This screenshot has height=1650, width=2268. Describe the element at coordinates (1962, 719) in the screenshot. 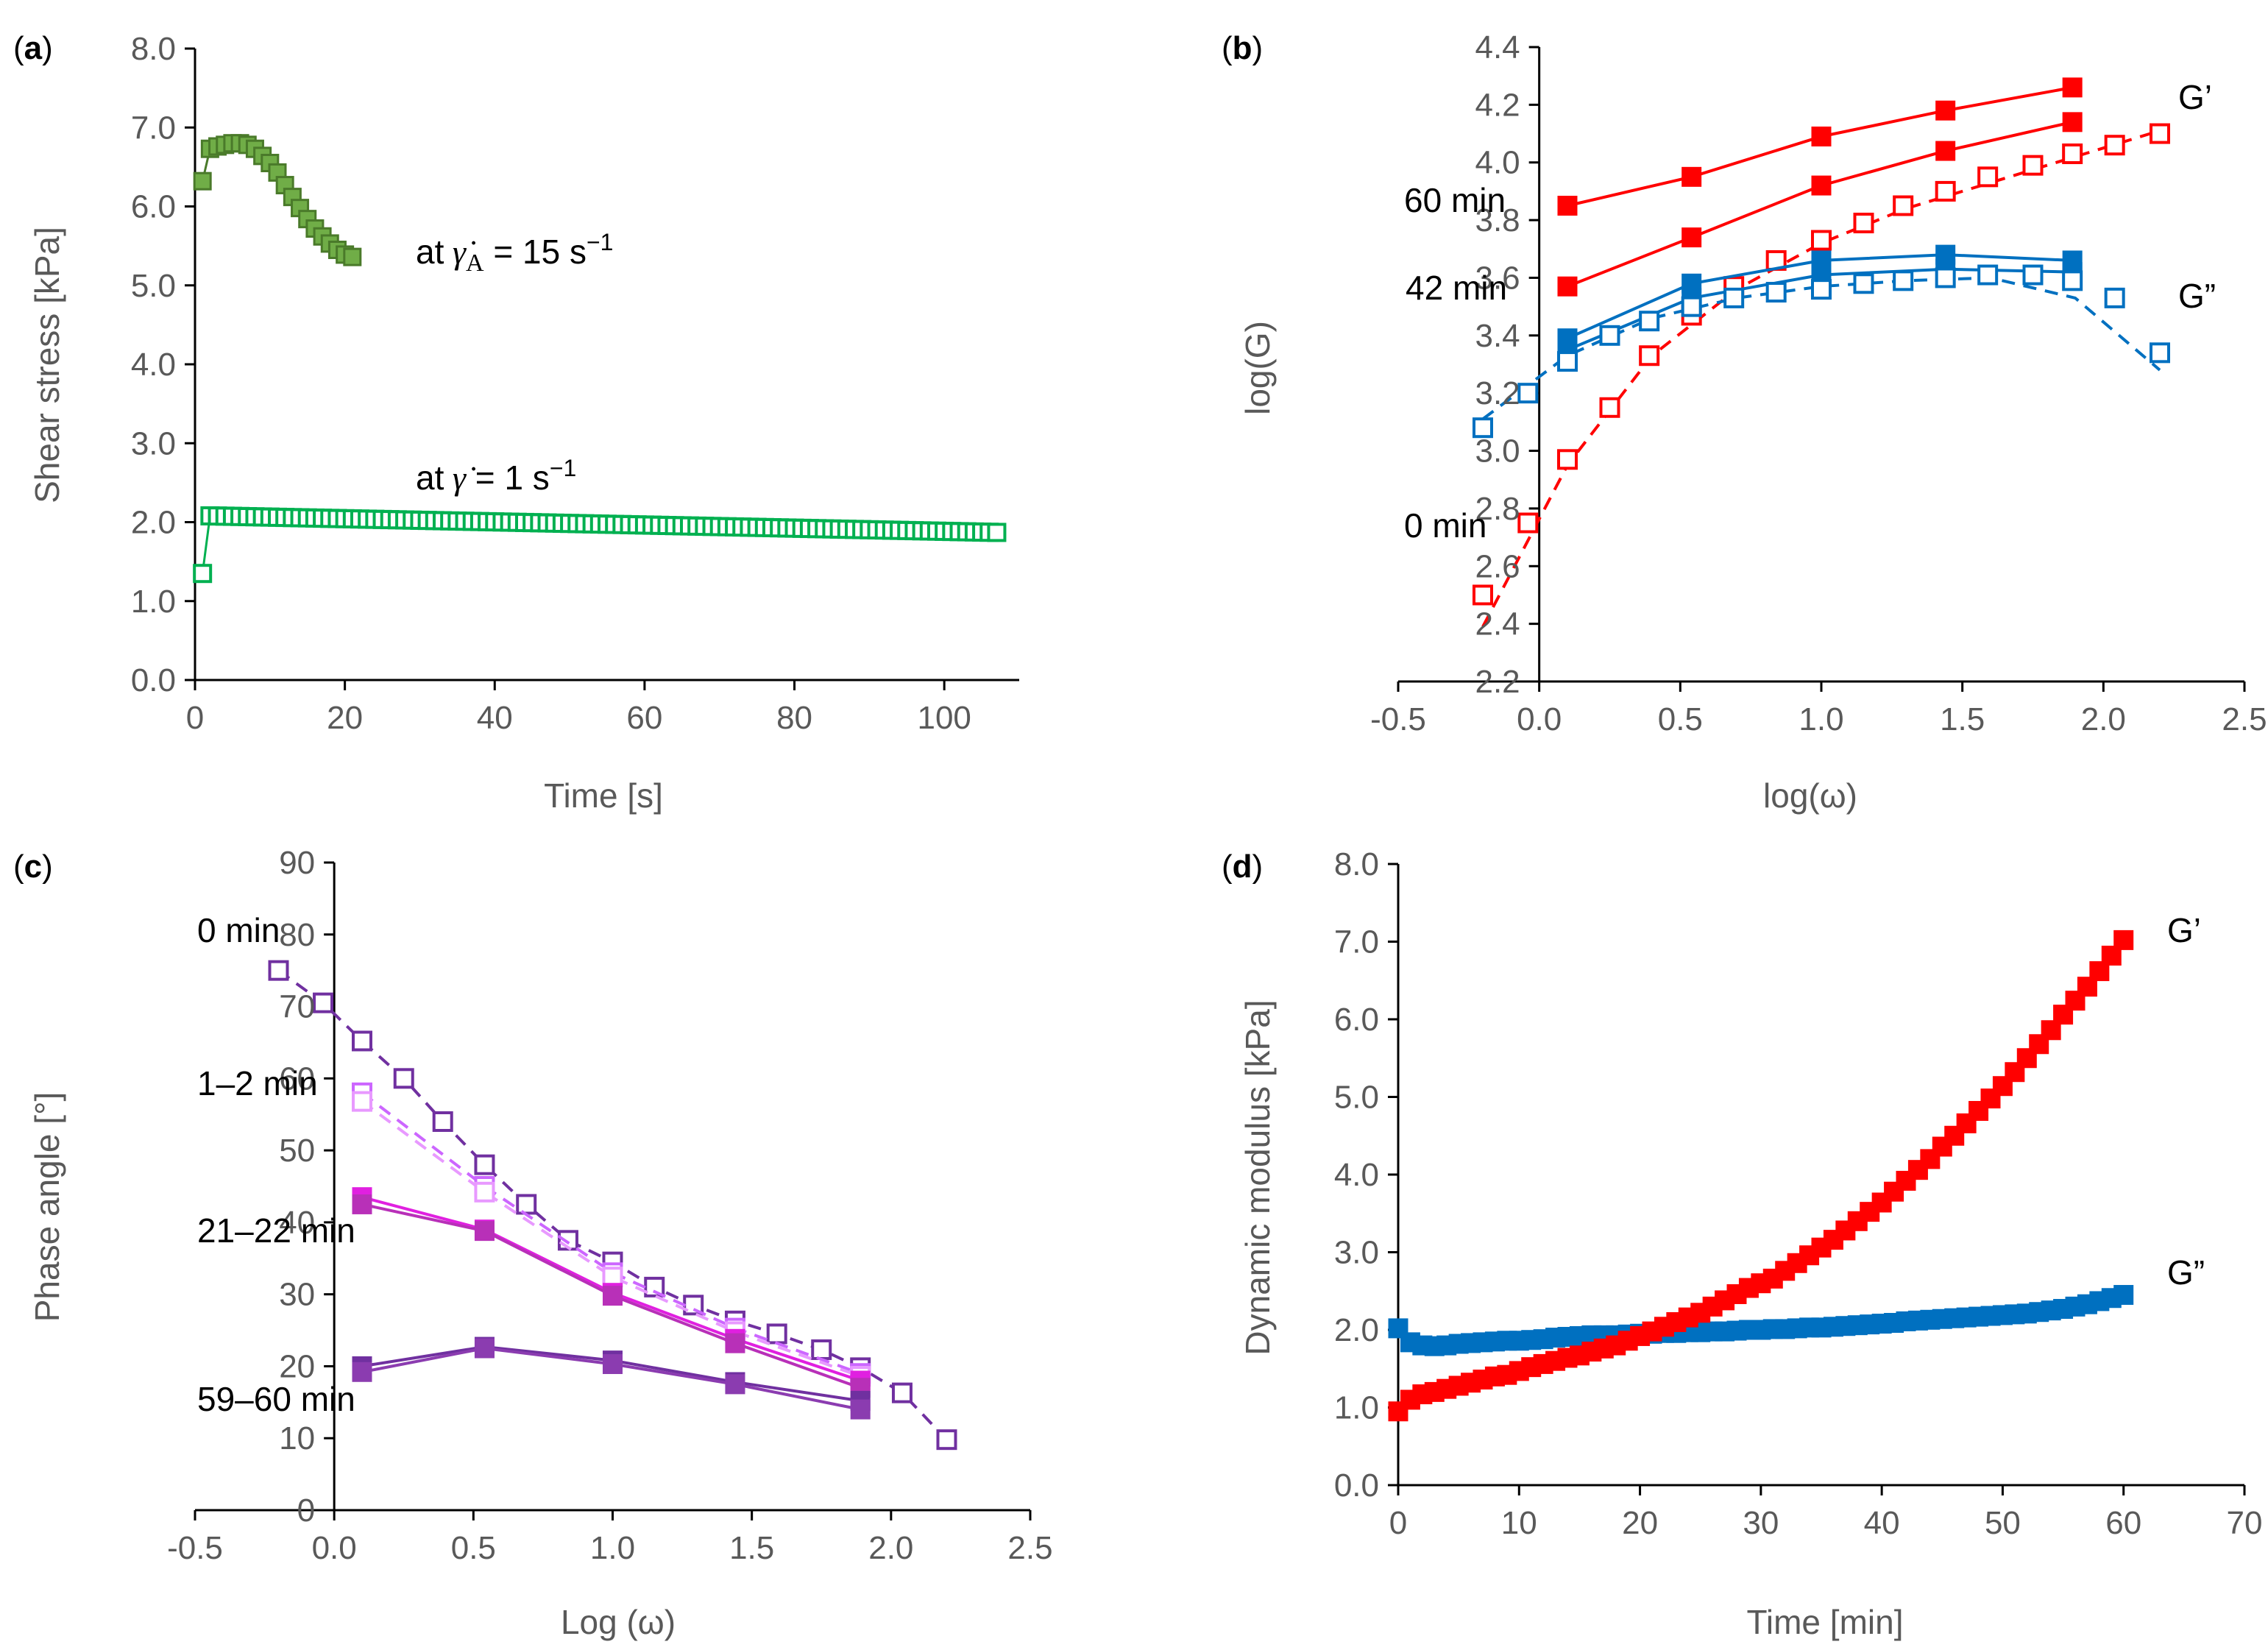

I see `panel-b-x-tick-label: 1.5` at that location.